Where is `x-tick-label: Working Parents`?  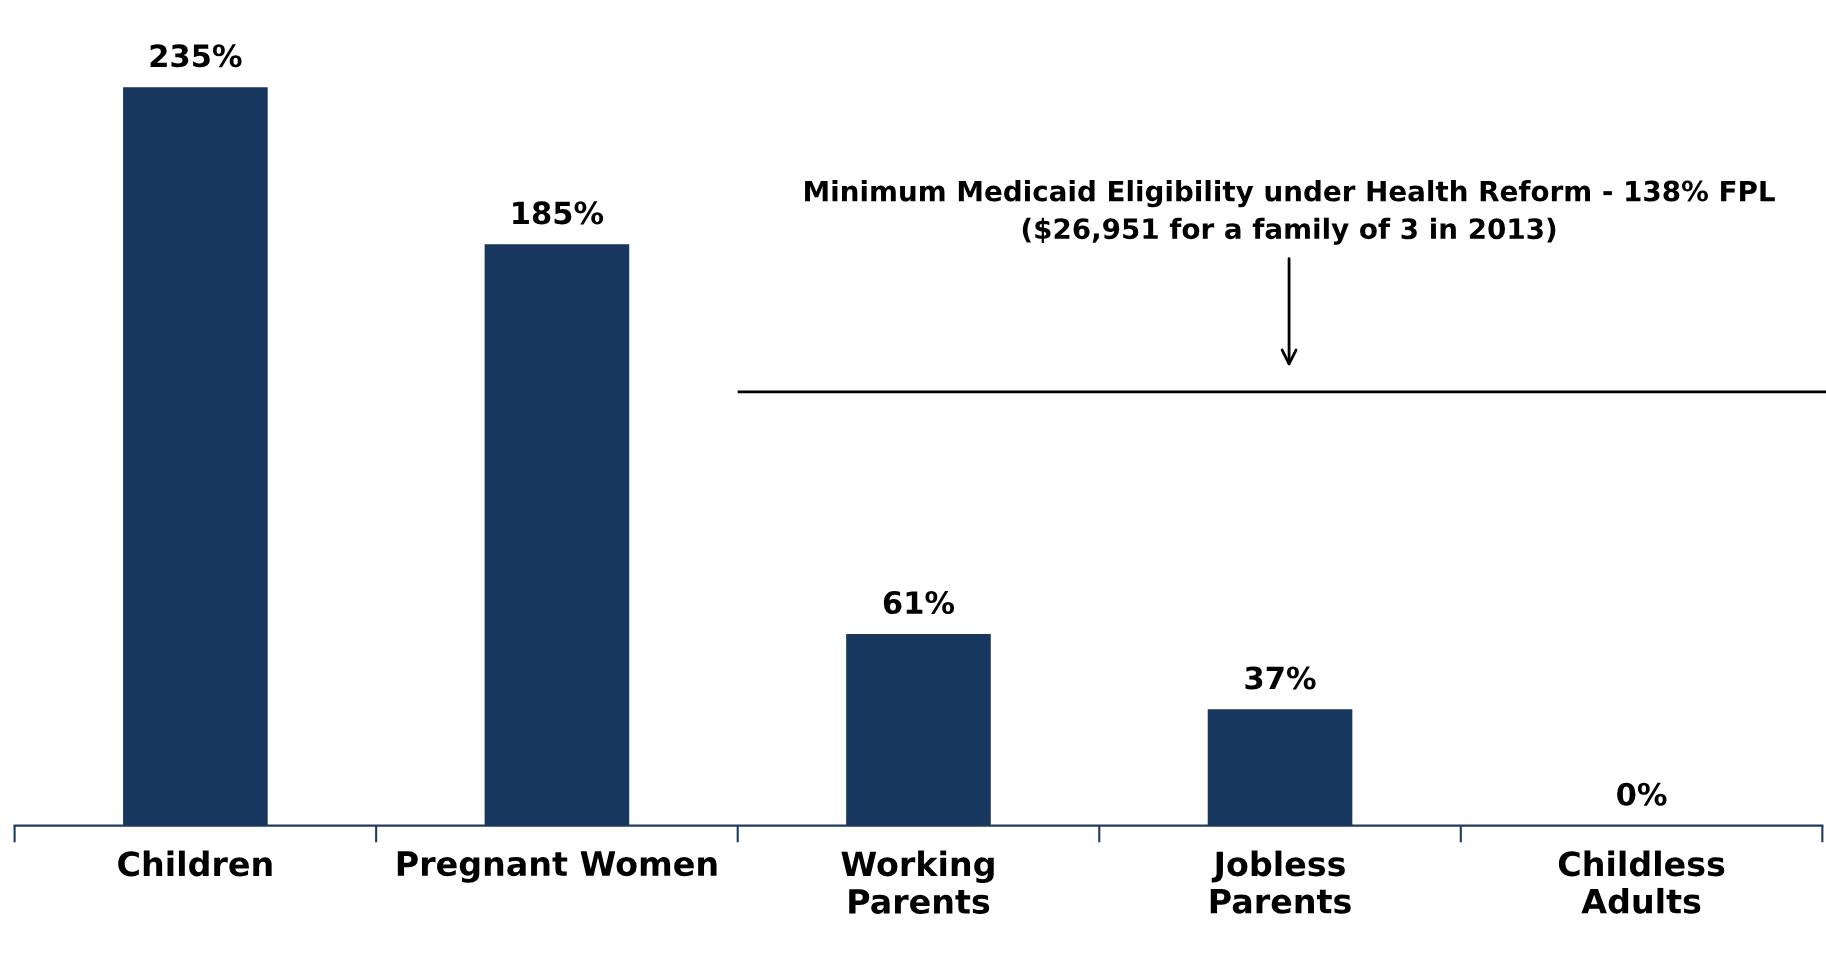 x-tick-label: Working Parents is located at coordinates (917, 882).